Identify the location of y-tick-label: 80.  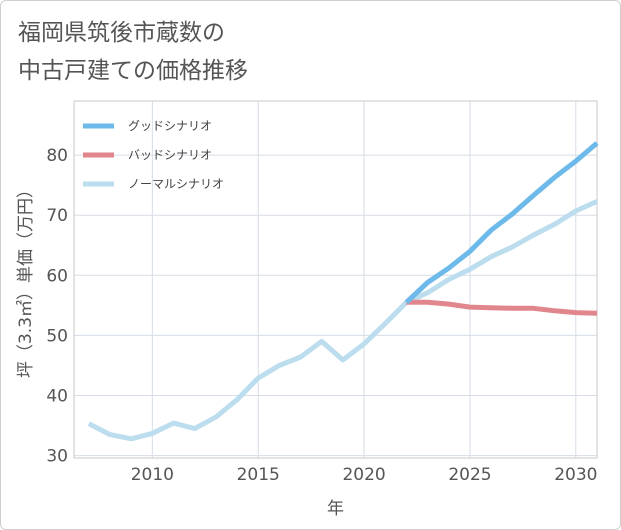
(57, 156).